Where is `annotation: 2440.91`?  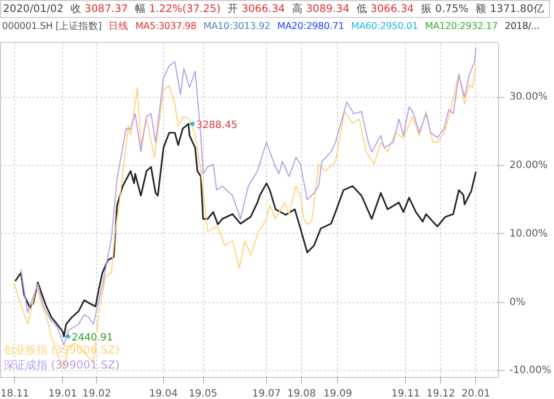 annotation: 2440.91 is located at coordinates (93, 338).